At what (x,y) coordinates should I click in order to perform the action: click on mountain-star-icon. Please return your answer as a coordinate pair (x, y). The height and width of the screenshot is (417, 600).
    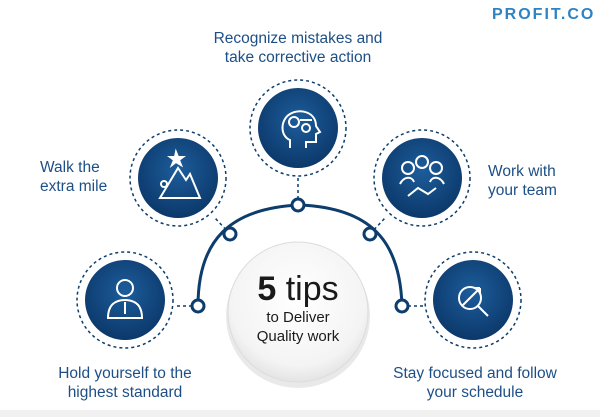
    Looking at the image, I should click on (180, 173).